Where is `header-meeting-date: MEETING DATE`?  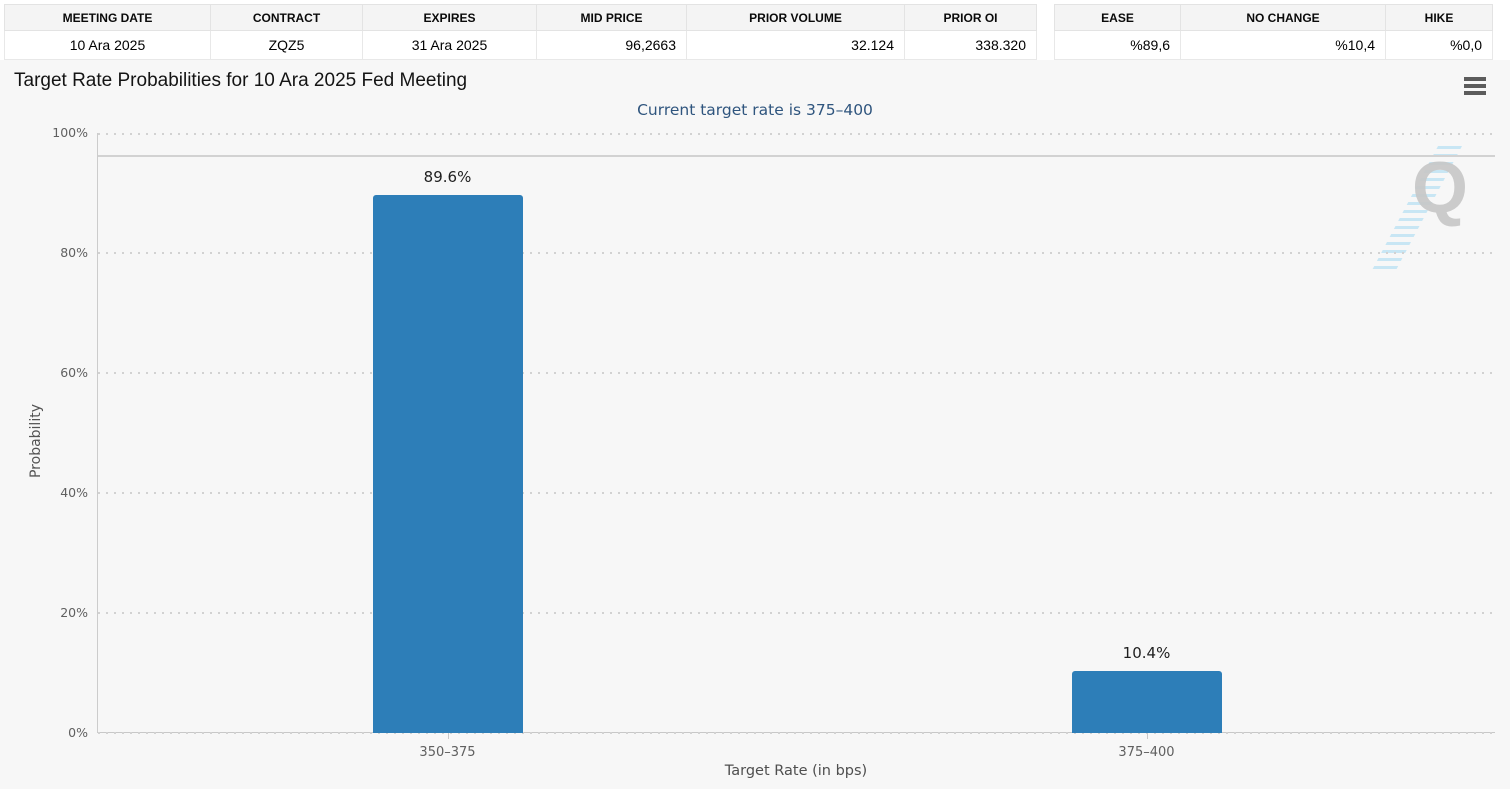 header-meeting-date: MEETING DATE is located at coordinates (107, 17).